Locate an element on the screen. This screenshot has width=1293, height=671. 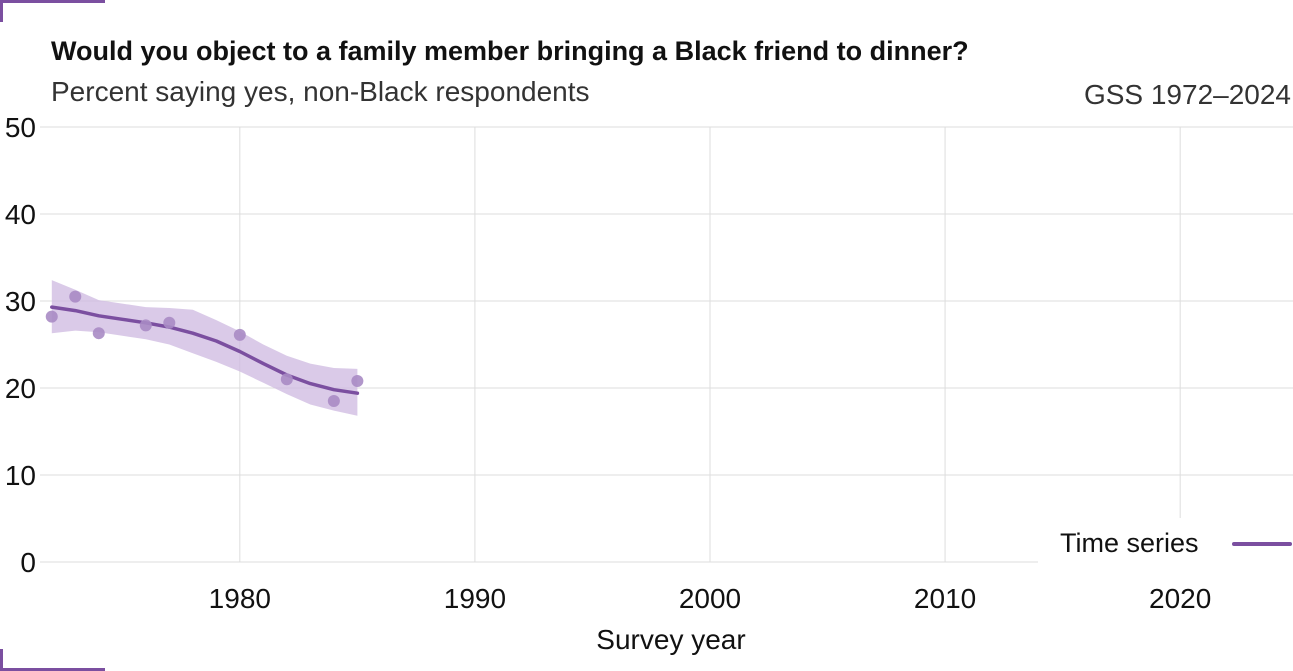
y-axis-ticks: 0 10 20 30 40 50 is located at coordinates (20, 345).